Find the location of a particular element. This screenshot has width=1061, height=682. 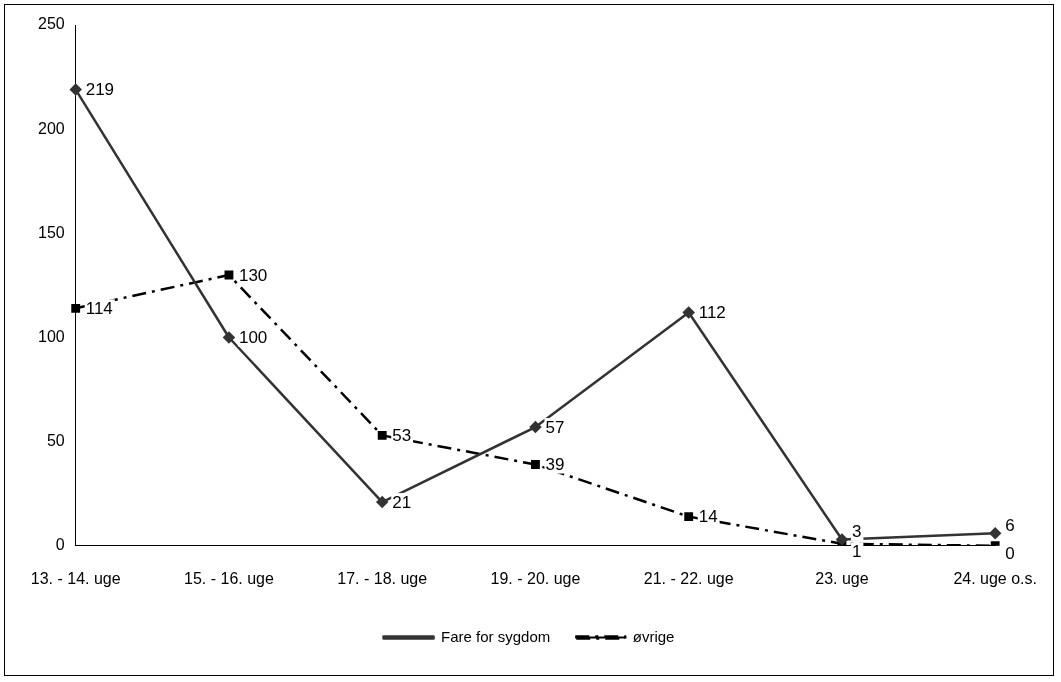

data-label: 114 is located at coordinates (99, 308).